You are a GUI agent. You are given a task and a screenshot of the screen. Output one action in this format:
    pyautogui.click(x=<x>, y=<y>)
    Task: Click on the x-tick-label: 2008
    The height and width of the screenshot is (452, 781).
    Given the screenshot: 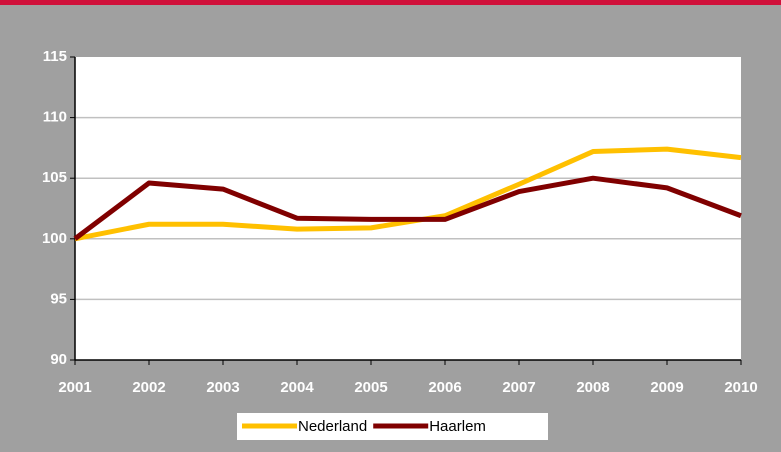 What is the action you would take?
    pyautogui.click(x=592, y=387)
    